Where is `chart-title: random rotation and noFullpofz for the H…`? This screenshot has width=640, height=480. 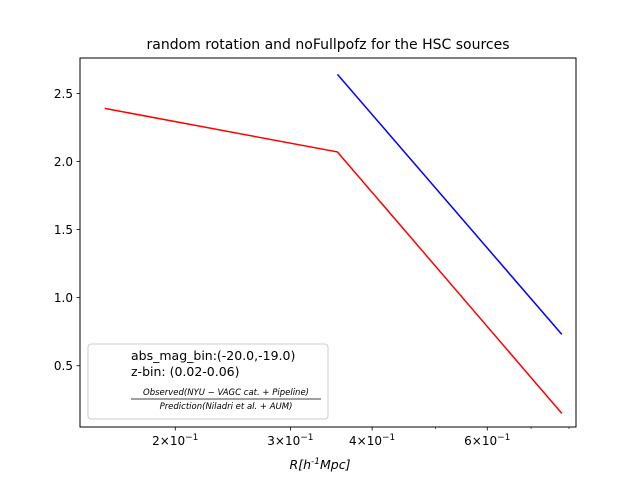 chart-title: random rotation and noFullpofz for the H… is located at coordinates (328, 45).